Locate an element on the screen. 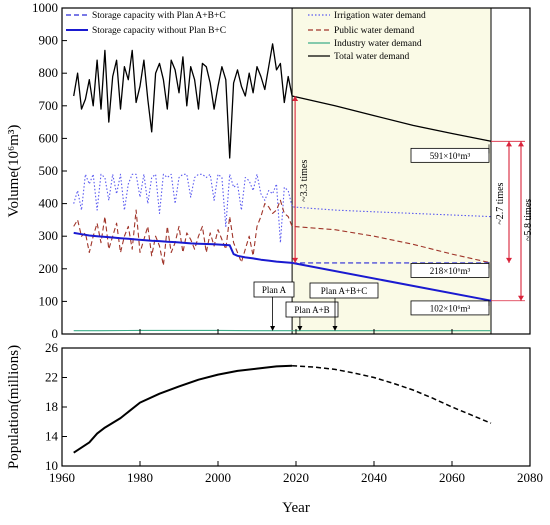 This screenshot has width=550, height=525. bottom-y-axis-title: Population(millions) is located at coordinates (14, 407).